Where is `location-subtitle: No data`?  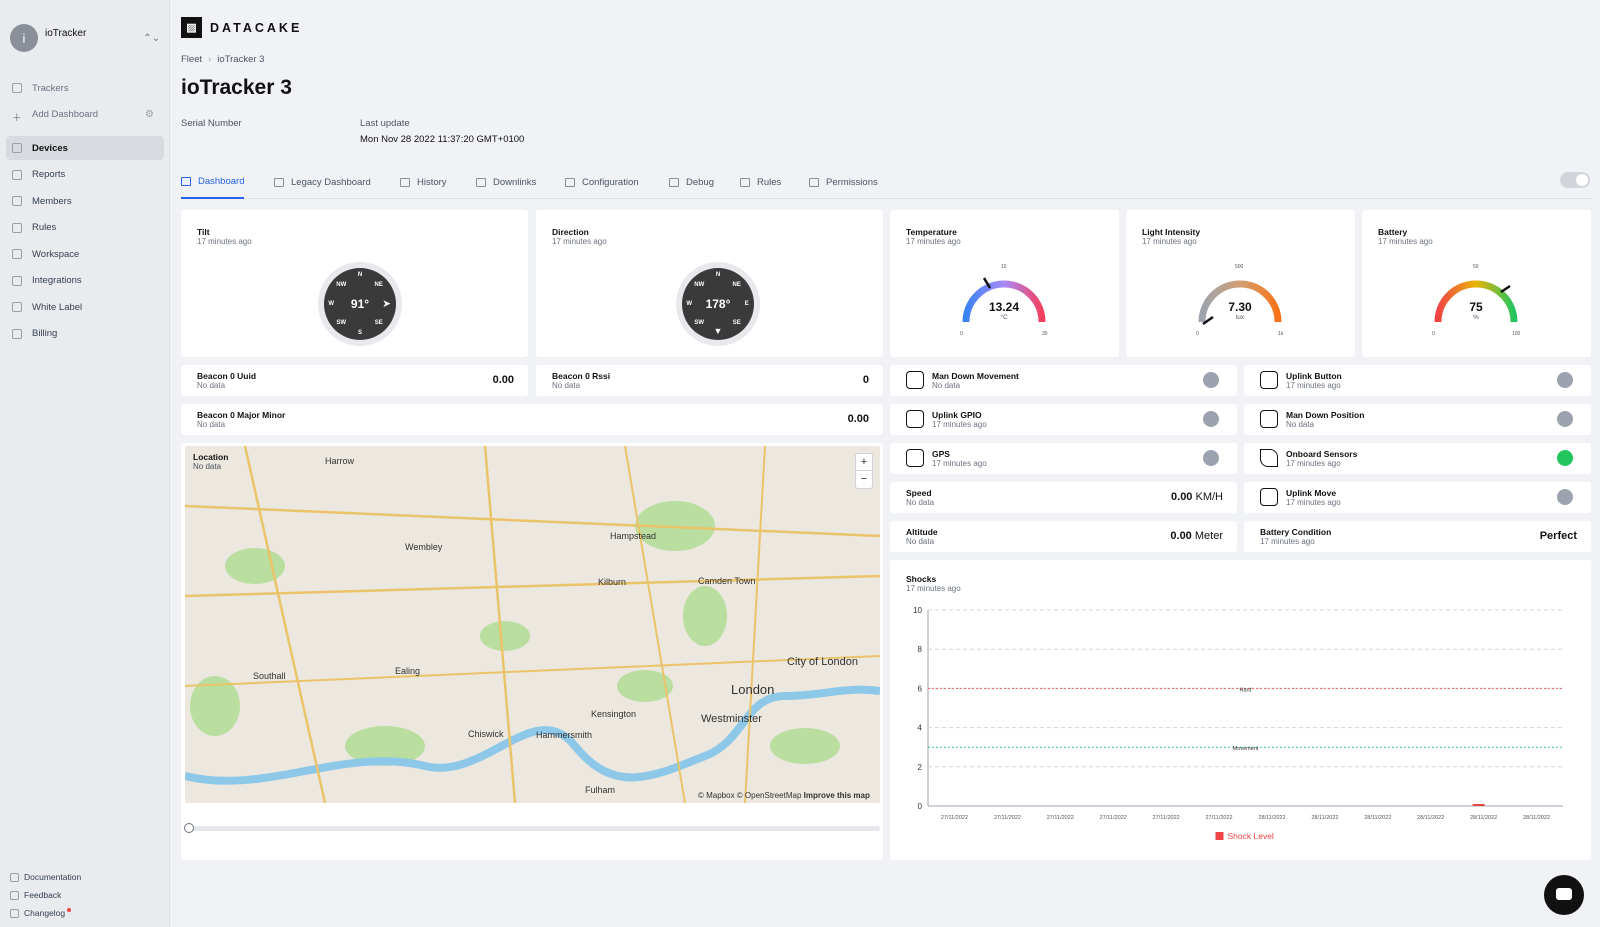
location-subtitle: No data is located at coordinates (207, 466).